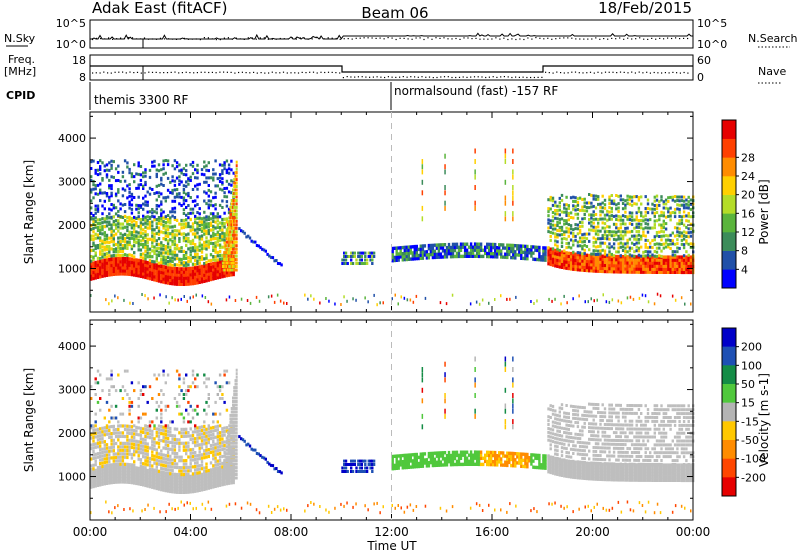 The height and width of the screenshot is (554, 800). I want to click on colorbar-tick-label: 20, so click(748, 195).